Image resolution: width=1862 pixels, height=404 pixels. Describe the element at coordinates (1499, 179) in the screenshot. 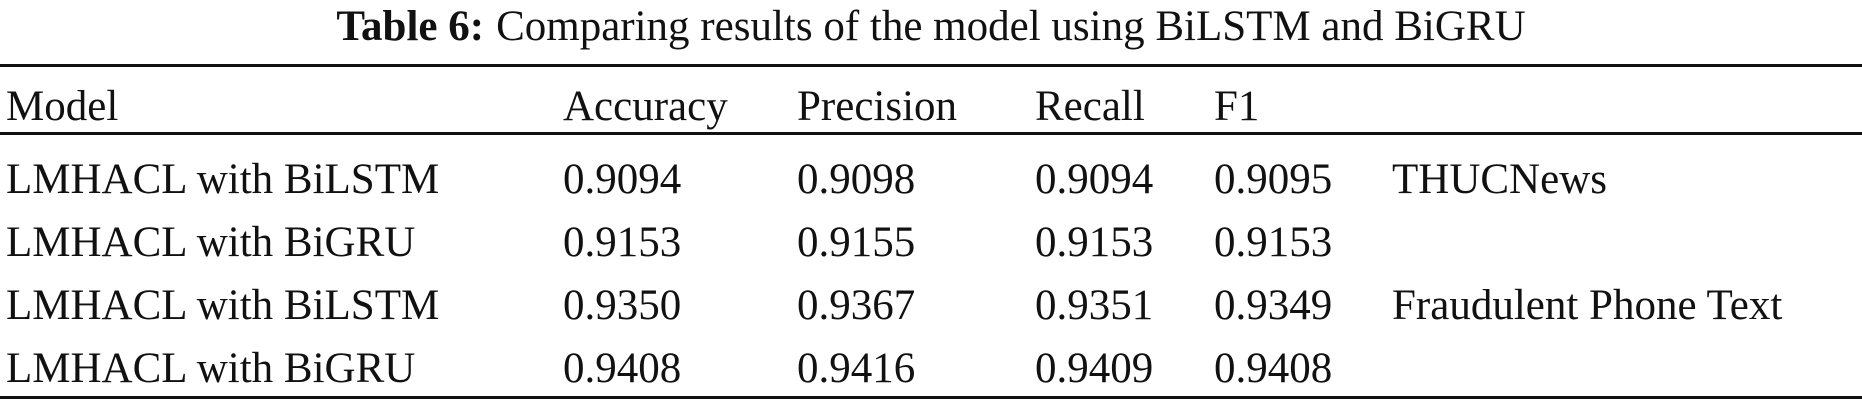

I see `dataset-cell: THUCNews` at that location.